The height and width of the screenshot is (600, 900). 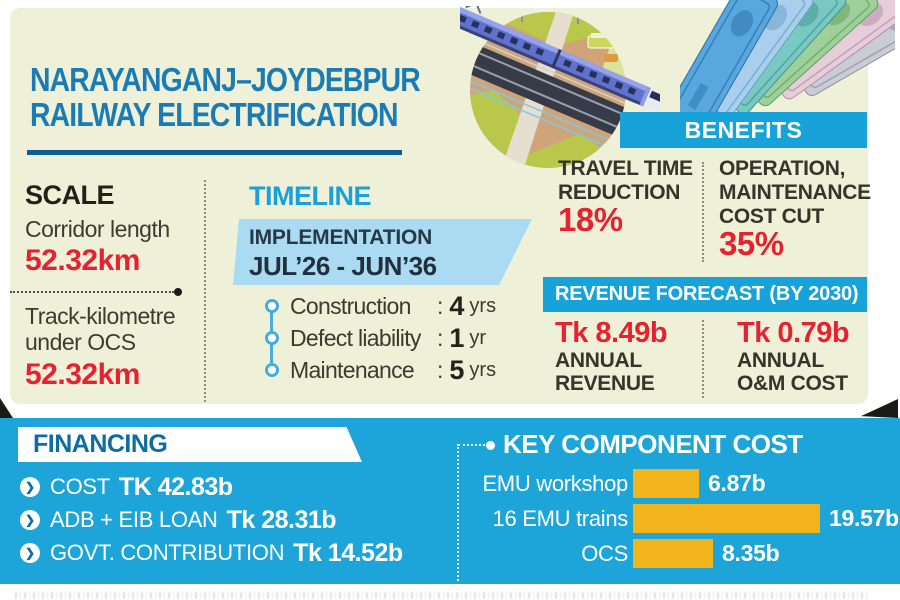 I want to click on phase-label: Construction, so click(x=350, y=305).